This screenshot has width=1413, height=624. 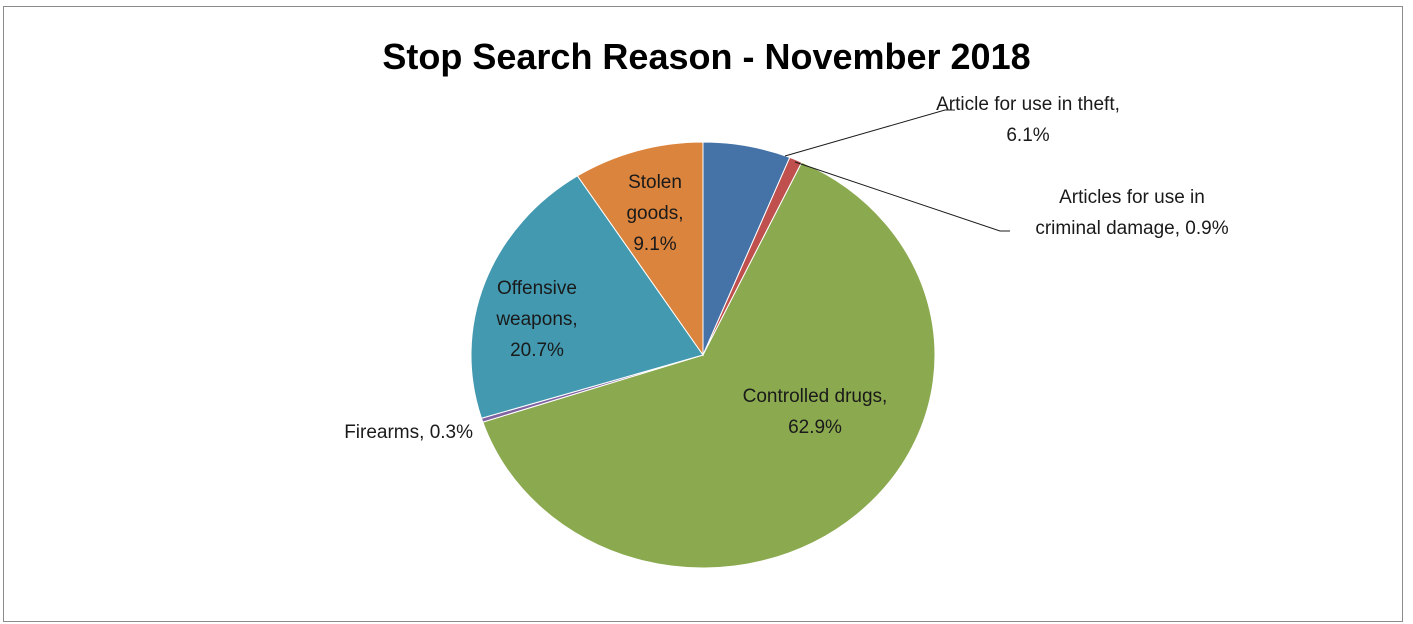 I want to click on data-label-controlled-drugs: Controlled drugs, 62.9%, so click(x=815, y=412).